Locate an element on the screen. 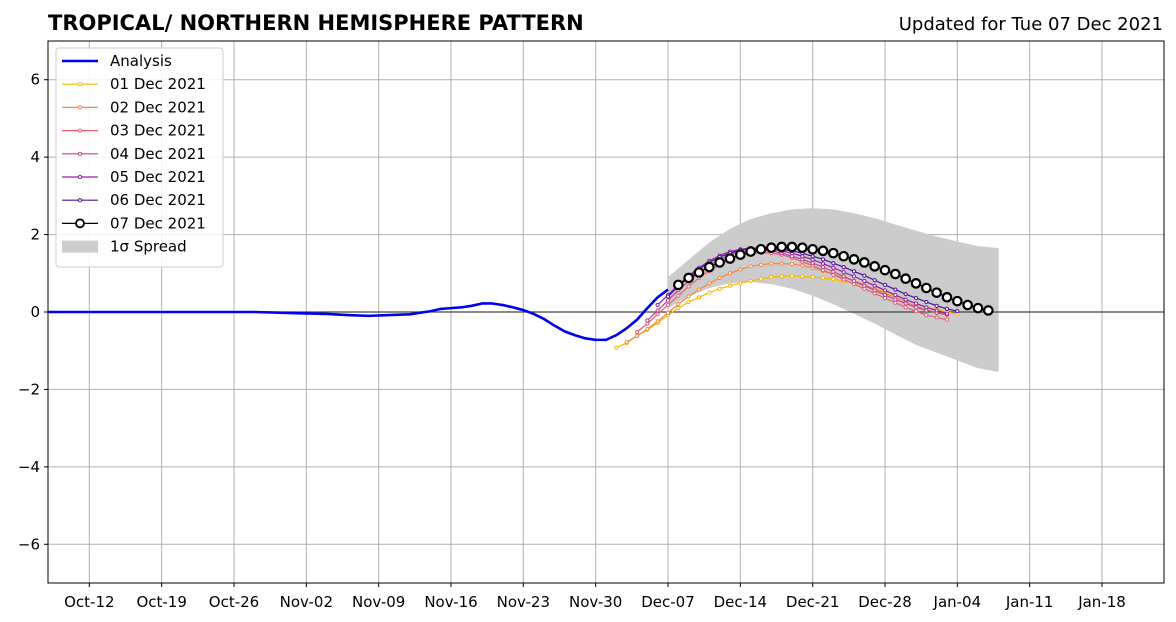 The height and width of the screenshot is (622, 1176). chart-updated-date: Updated for Tue 07 Dec 2021 is located at coordinates (1031, 24).